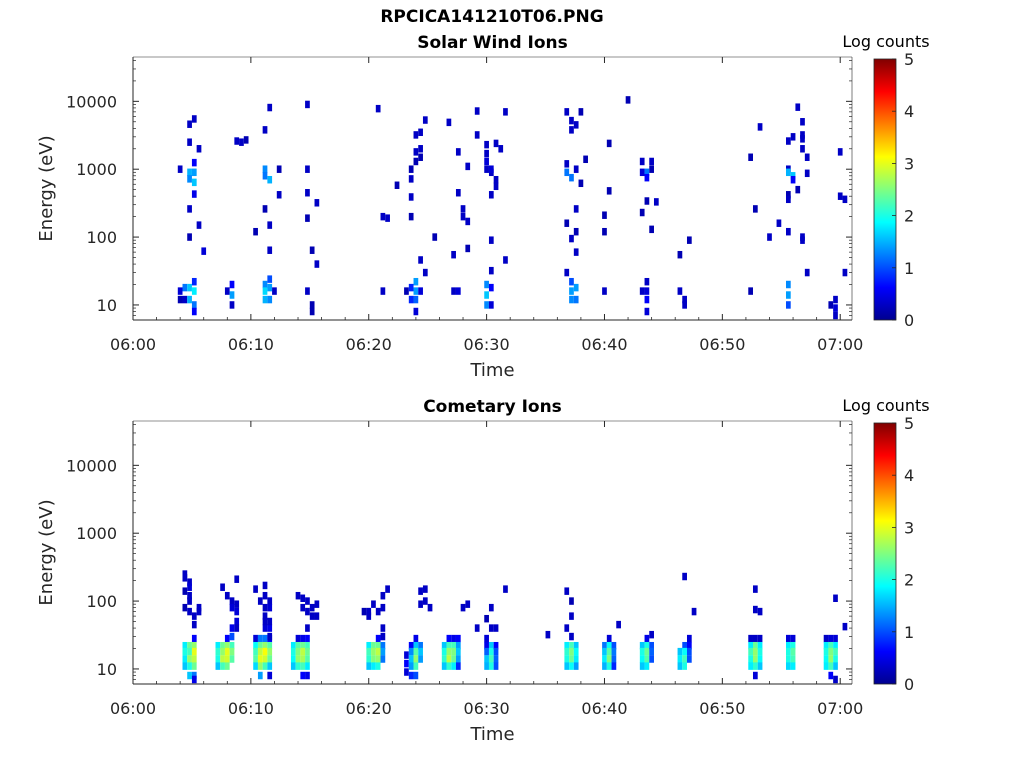  I want to click on colorbar-tick-label: 0, so click(909, 320).